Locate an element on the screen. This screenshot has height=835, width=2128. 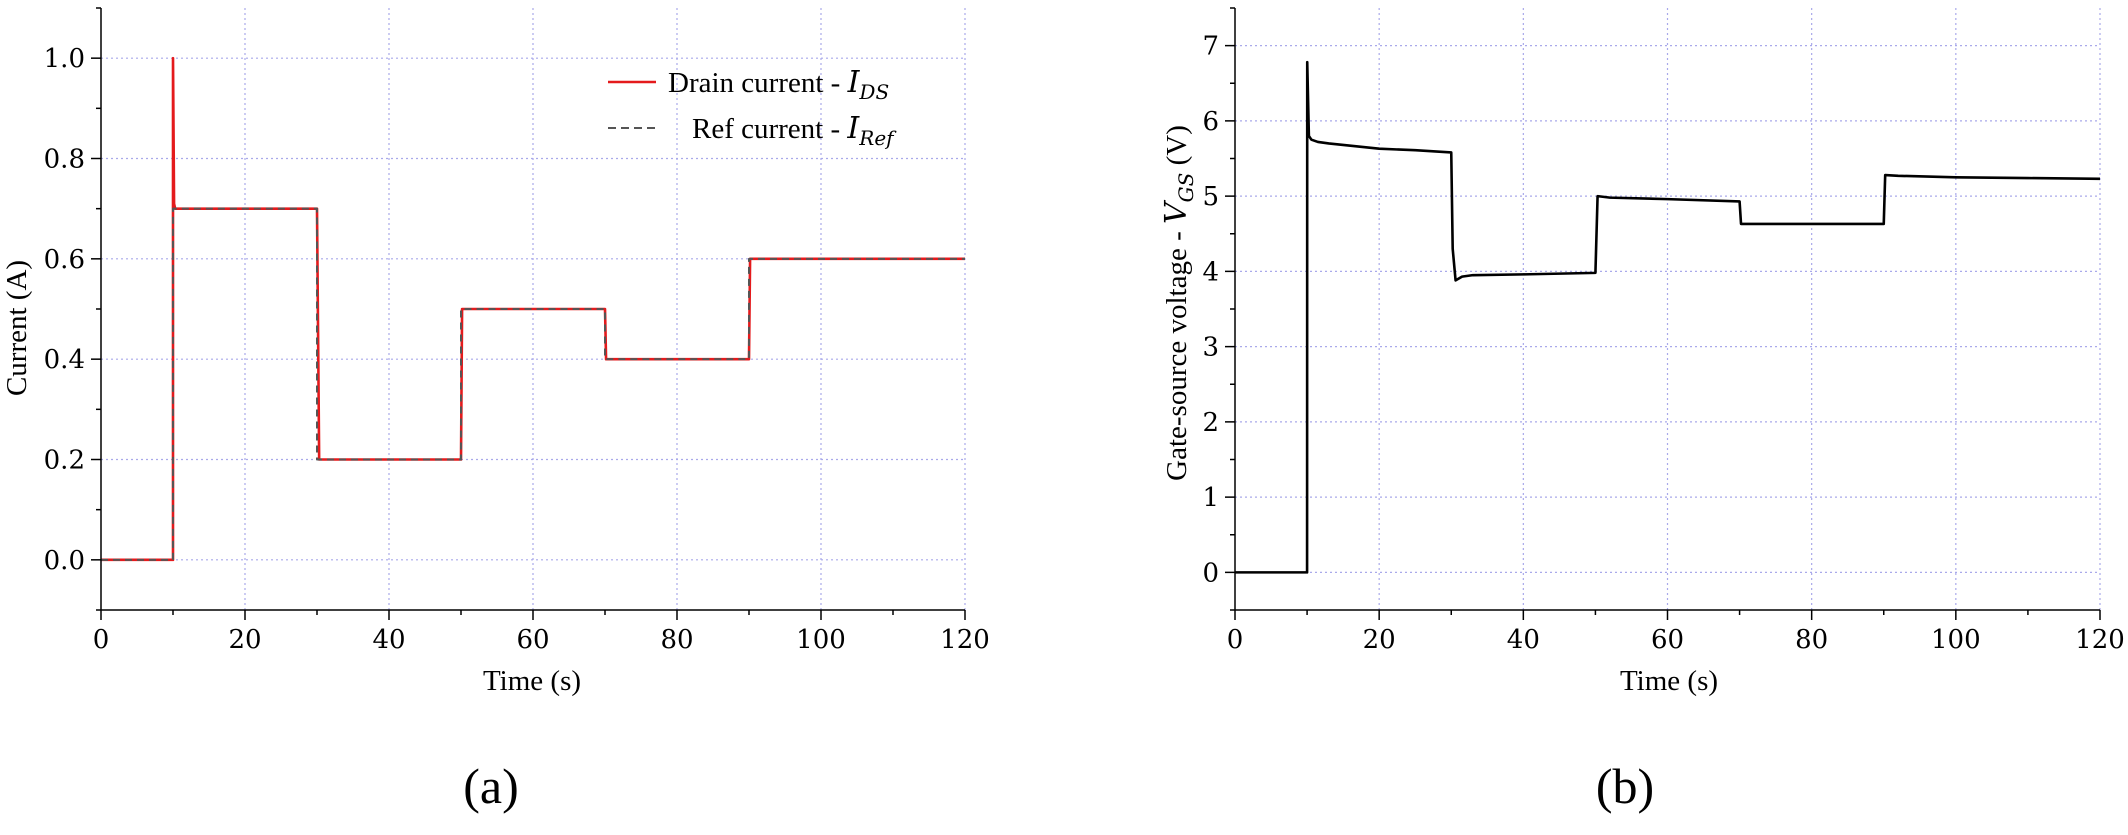
a-legend: Drain current - IDS Ref current - IRef is located at coordinates (752, 107).